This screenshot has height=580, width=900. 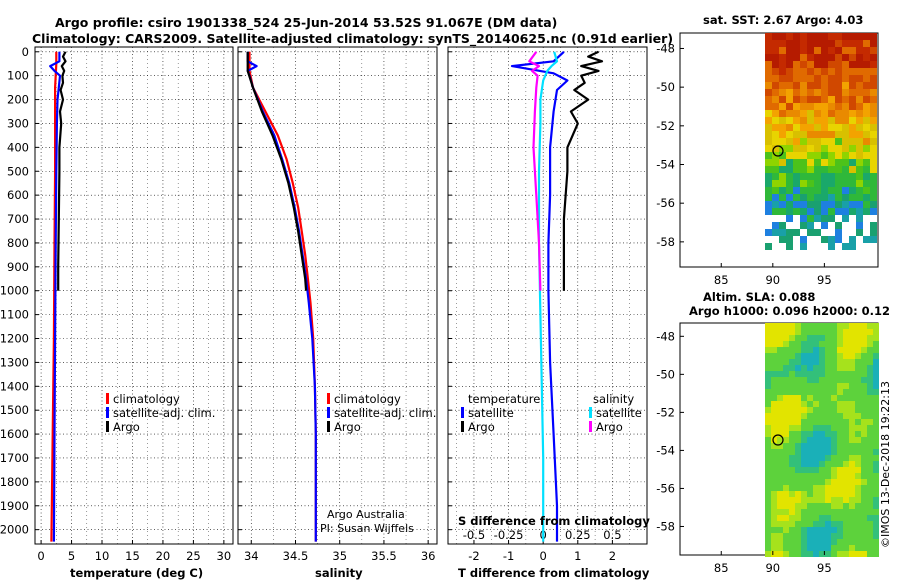 What do you see at coordinates (542, 556) in the screenshot?
I see `t-difference-x-ticks: -2 -1 0 1 2` at bounding box center [542, 556].